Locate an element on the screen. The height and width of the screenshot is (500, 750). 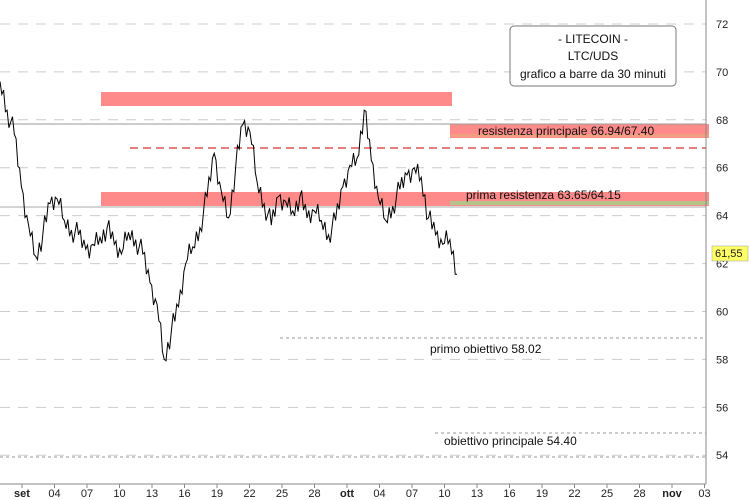
last-price-label: 61,55 is located at coordinates (729, 254).